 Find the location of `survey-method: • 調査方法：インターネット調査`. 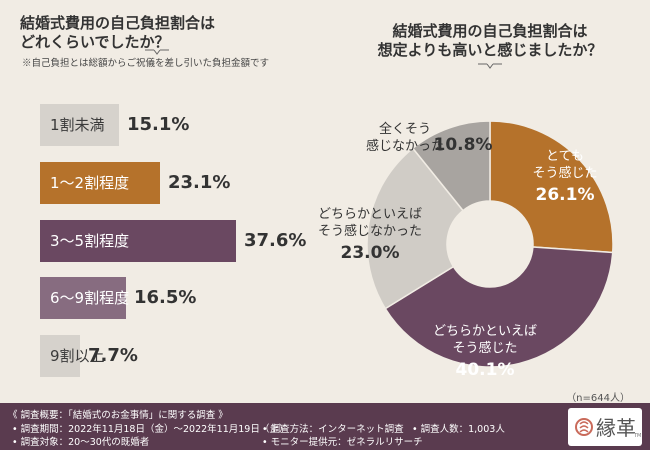

survey-method: • 調査方法：インターネット調査 is located at coordinates (333, 429).